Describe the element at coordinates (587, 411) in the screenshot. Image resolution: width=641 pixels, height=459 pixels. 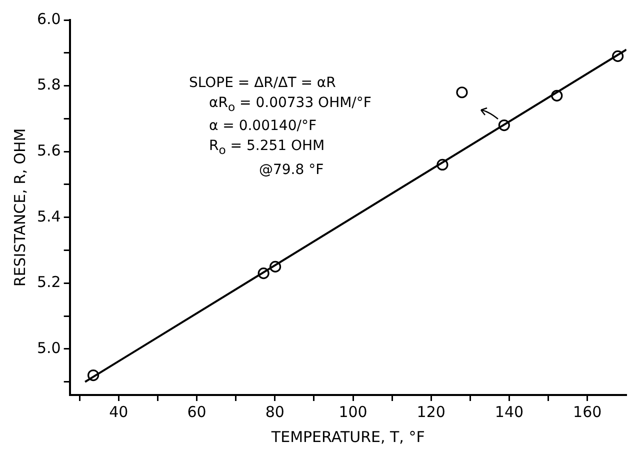
I see `x-tick-label: 160` at that location.